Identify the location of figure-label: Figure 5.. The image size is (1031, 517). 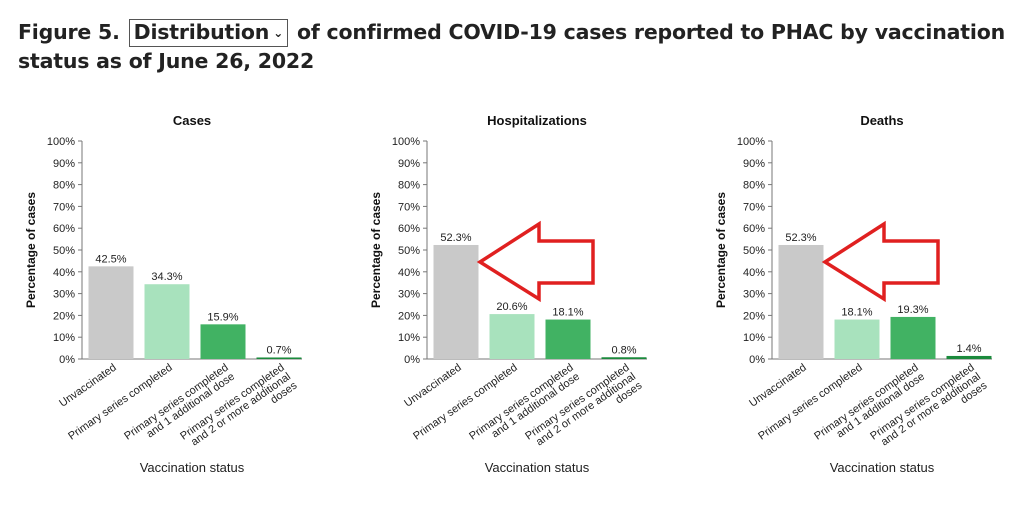
(69, 32).